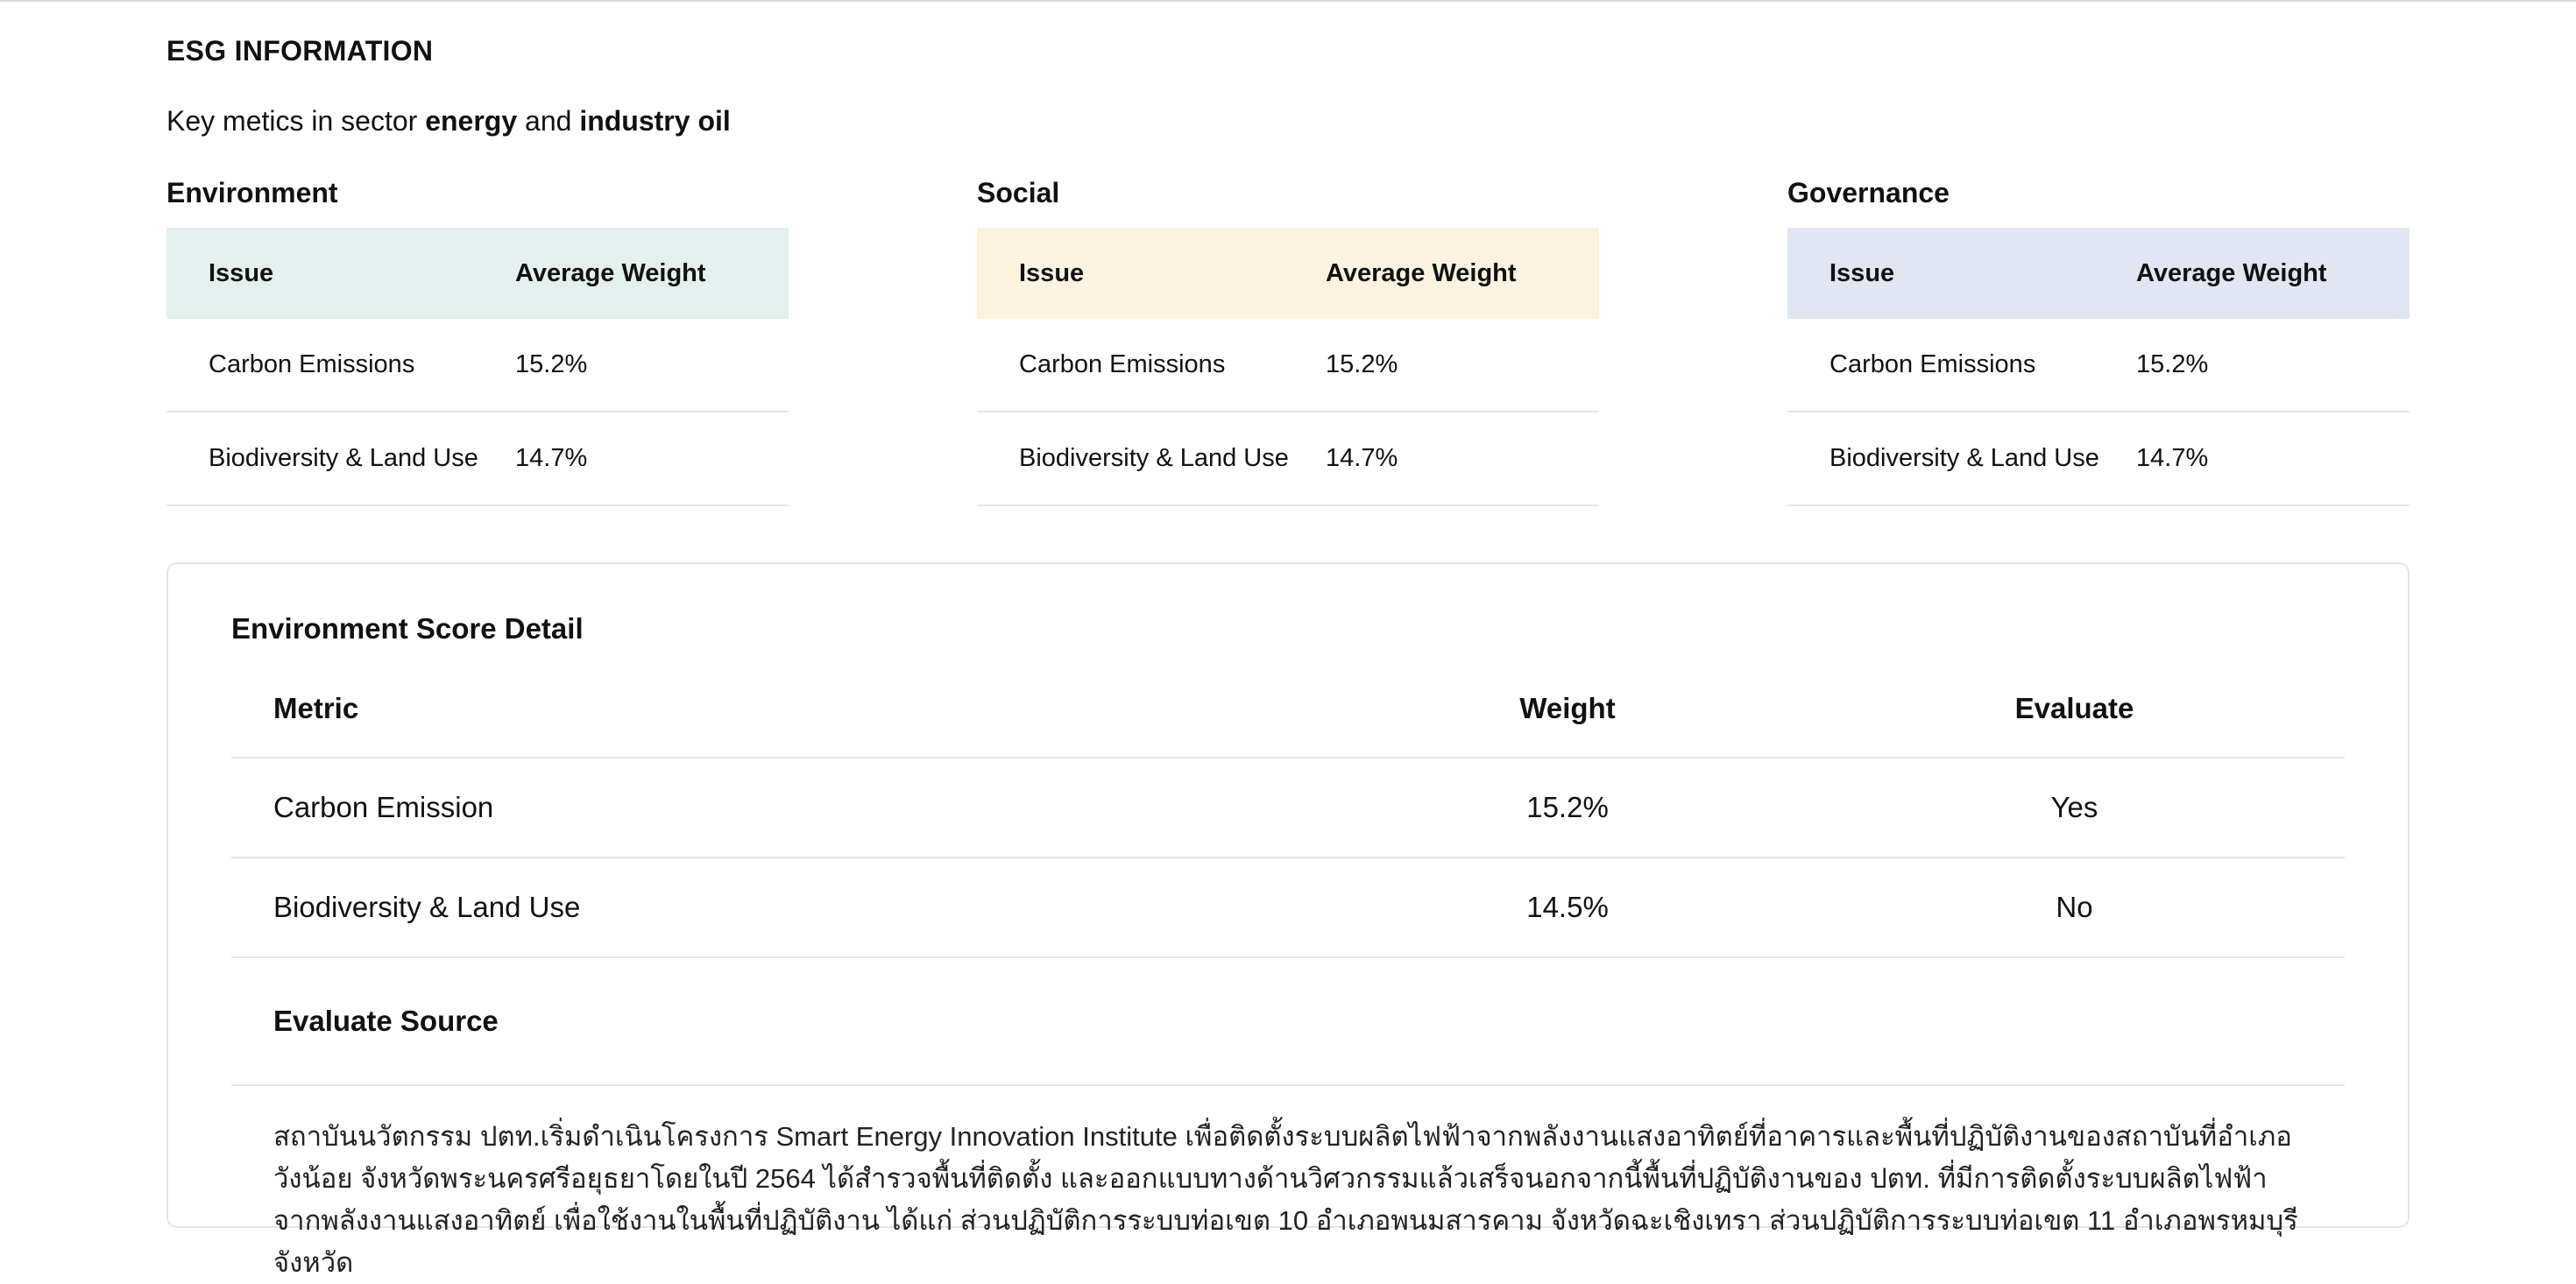  I want to click on page-title: ESG INFORMATION, so click(300, 51).